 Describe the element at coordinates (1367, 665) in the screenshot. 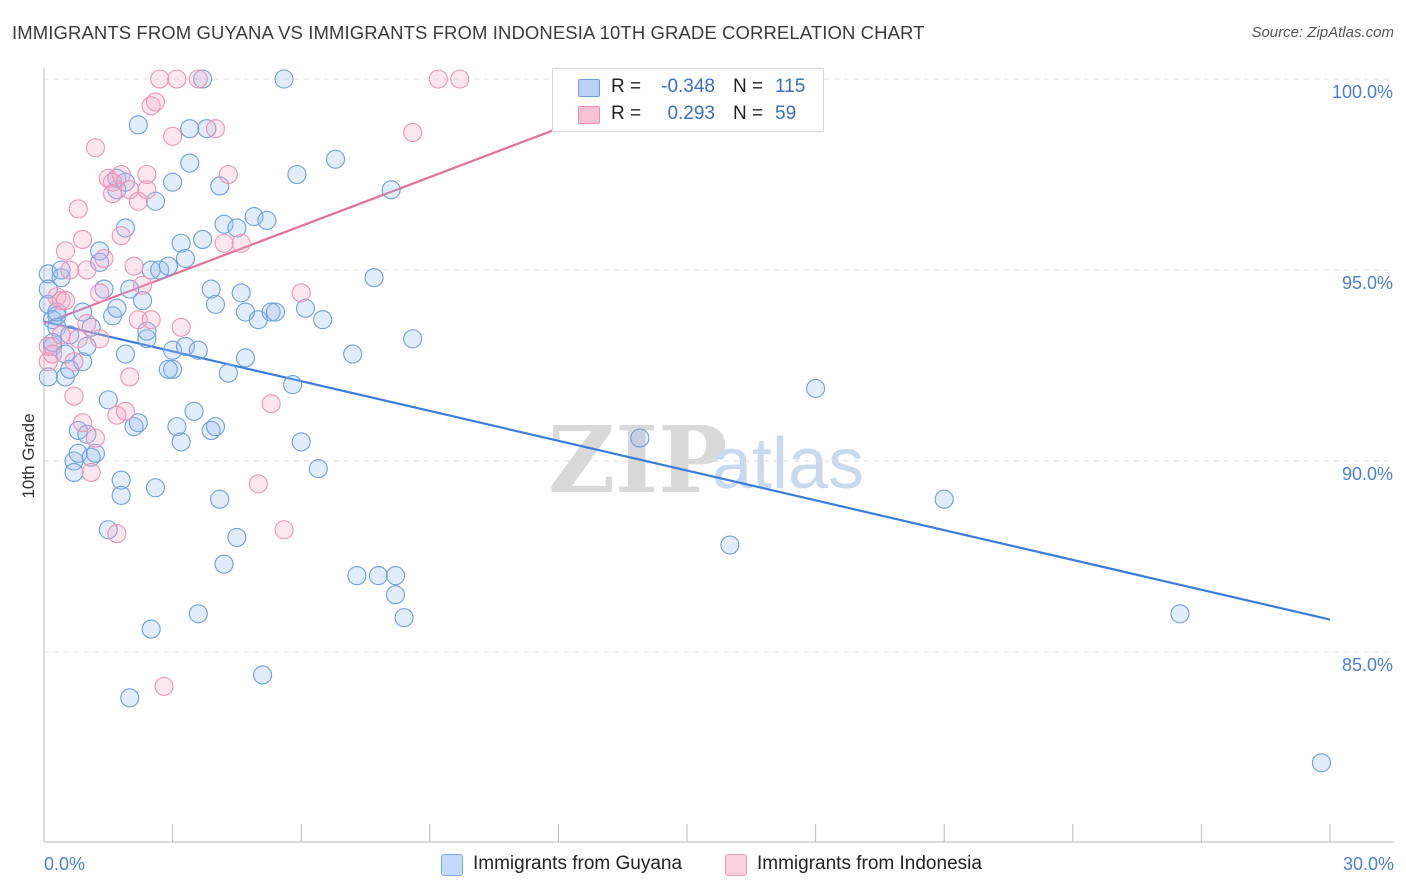

I see `y-tick-label-0: 85.0%` at that location.